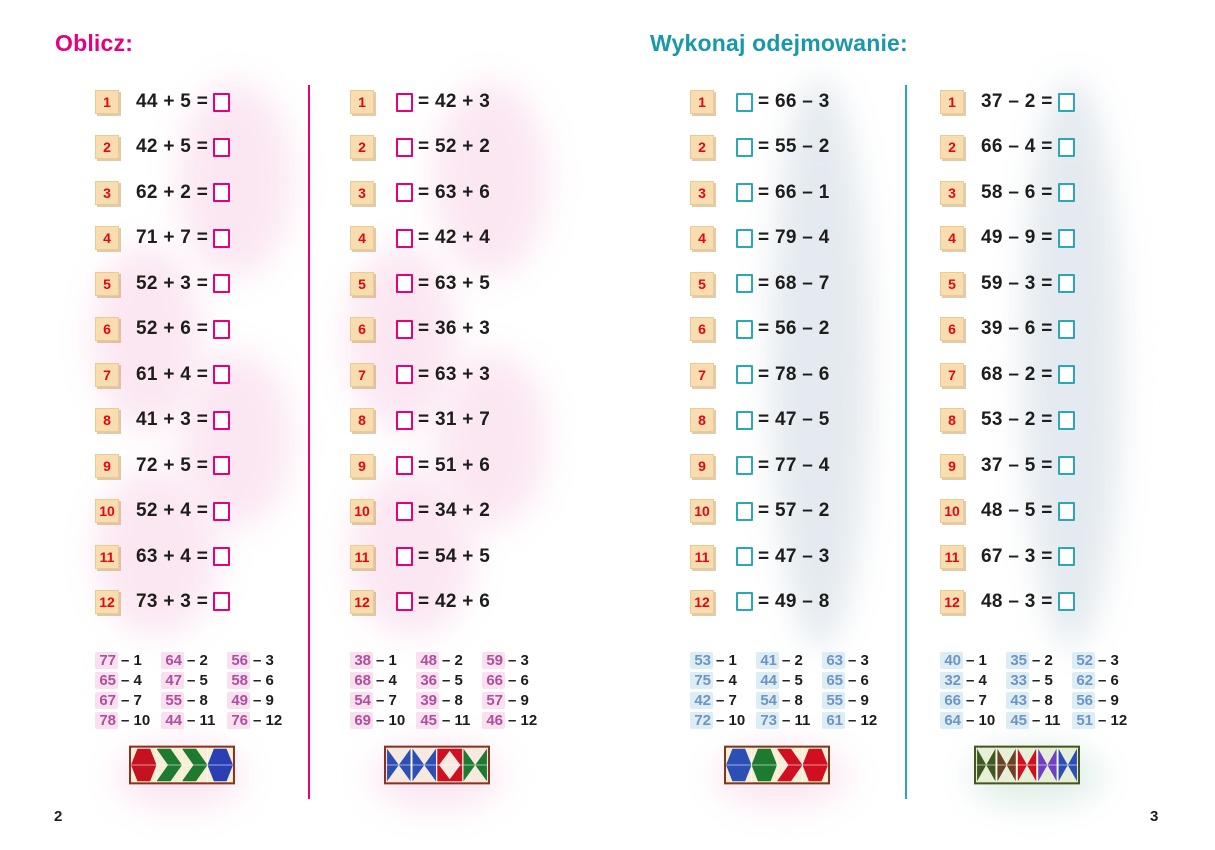 The image size is (1215, 850). What do you see at coordinates (202, 329) in the screenshot?
I see `problem-row: 6 52 + 6 =` at bounding box center [202, 329].